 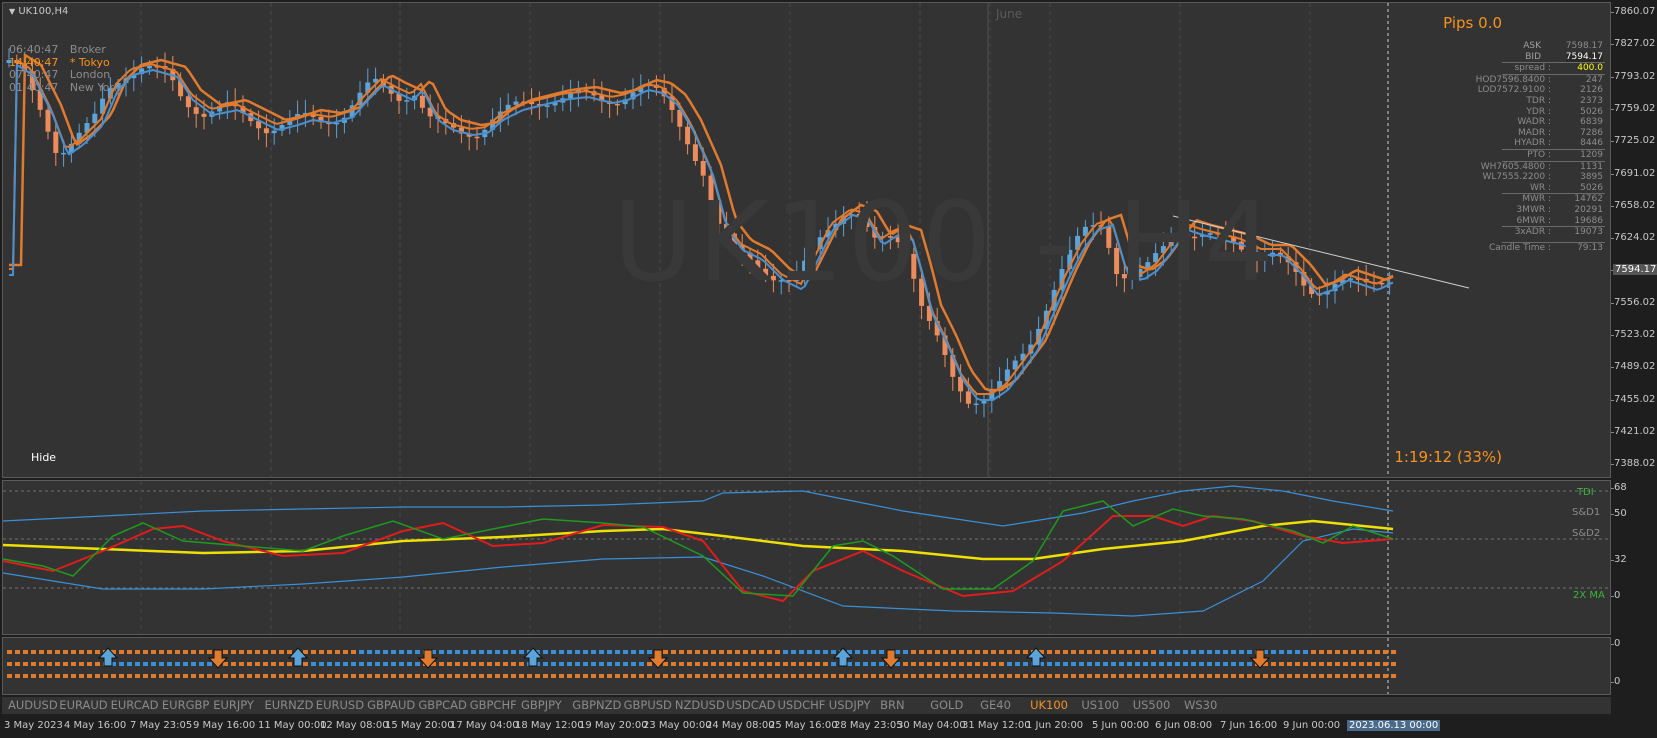 What do you see at coordinates (391, 705) in the screenshot?
I see `symbol-button-gbpaud: GBPAUD` at bounding box center [391, 705].